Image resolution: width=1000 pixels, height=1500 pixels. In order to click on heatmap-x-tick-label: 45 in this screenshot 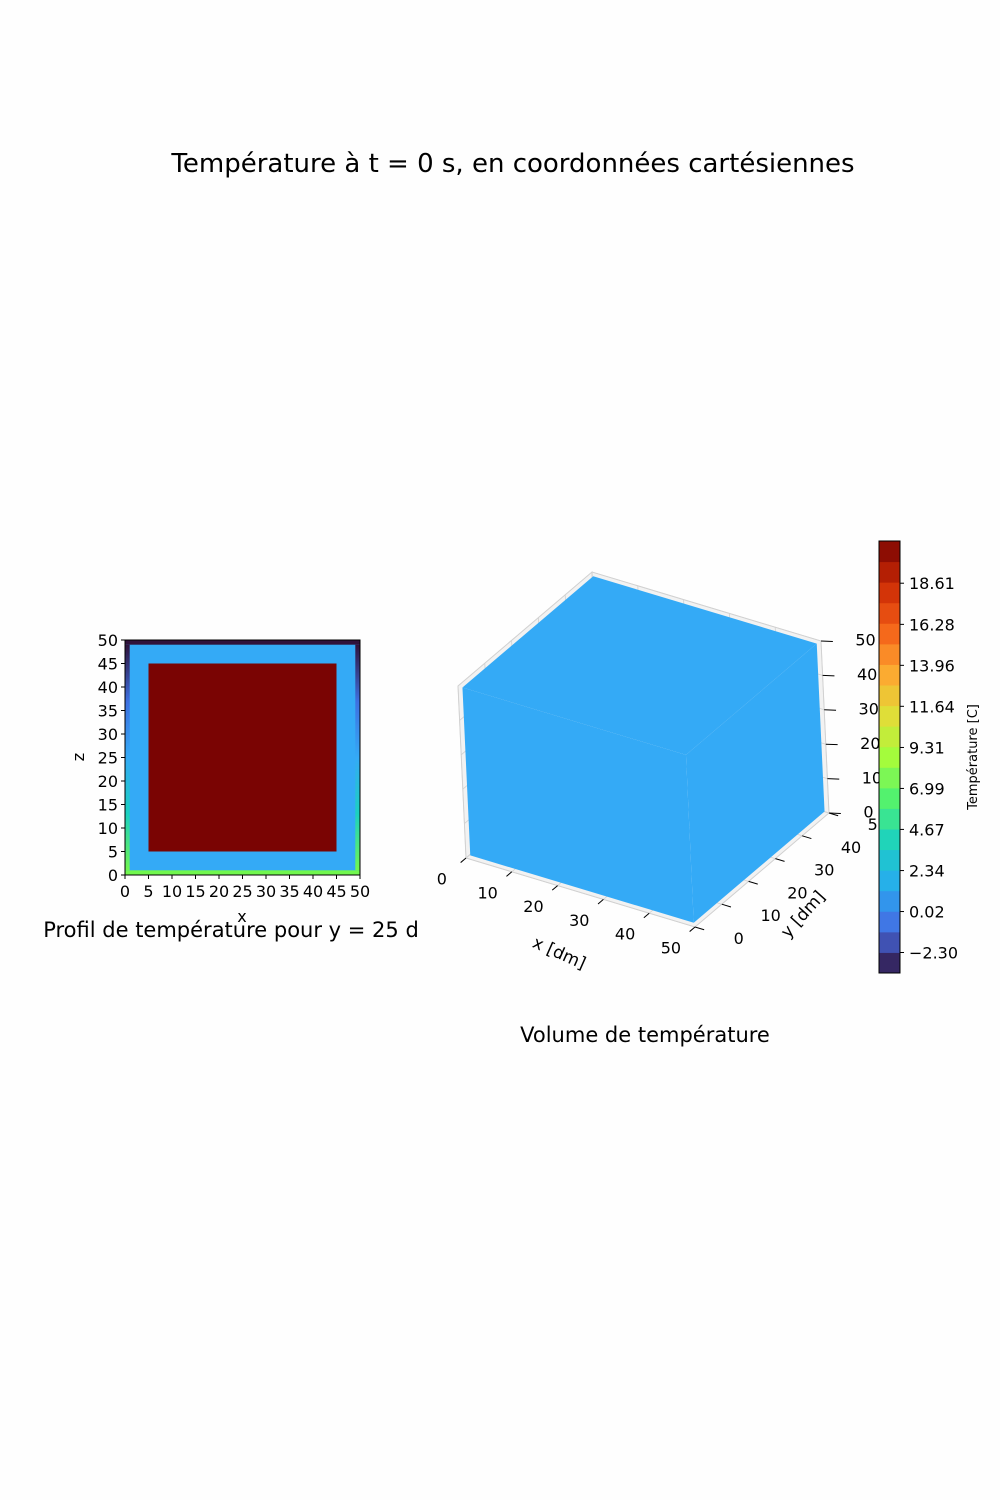, I will do `click(336, 891)`.